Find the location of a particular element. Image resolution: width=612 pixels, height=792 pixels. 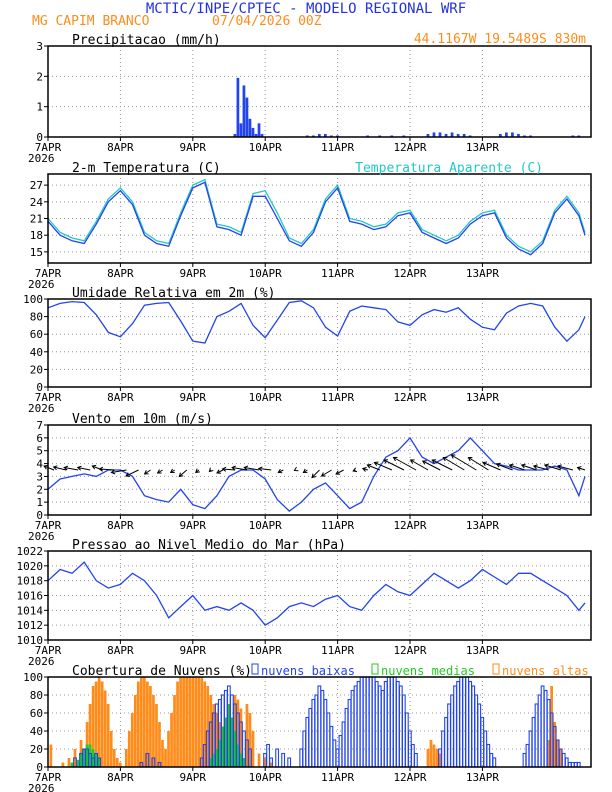

clouds-panel is located at coordinates (318, 717).